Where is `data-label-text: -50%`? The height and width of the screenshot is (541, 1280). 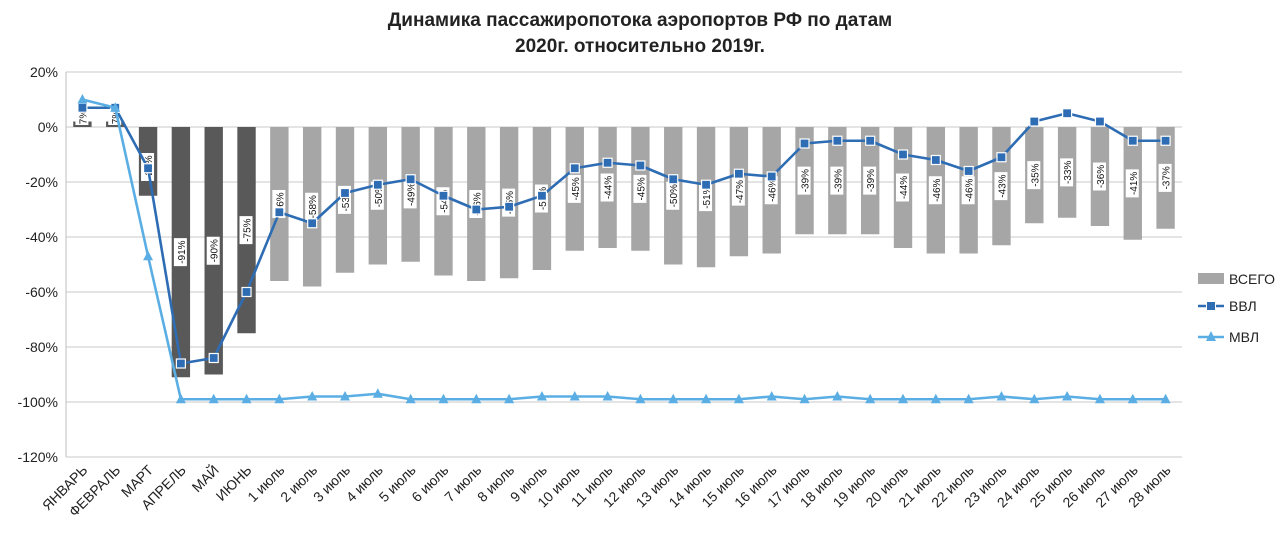 data-label-text: -50% is located at coordinates (674, 195).